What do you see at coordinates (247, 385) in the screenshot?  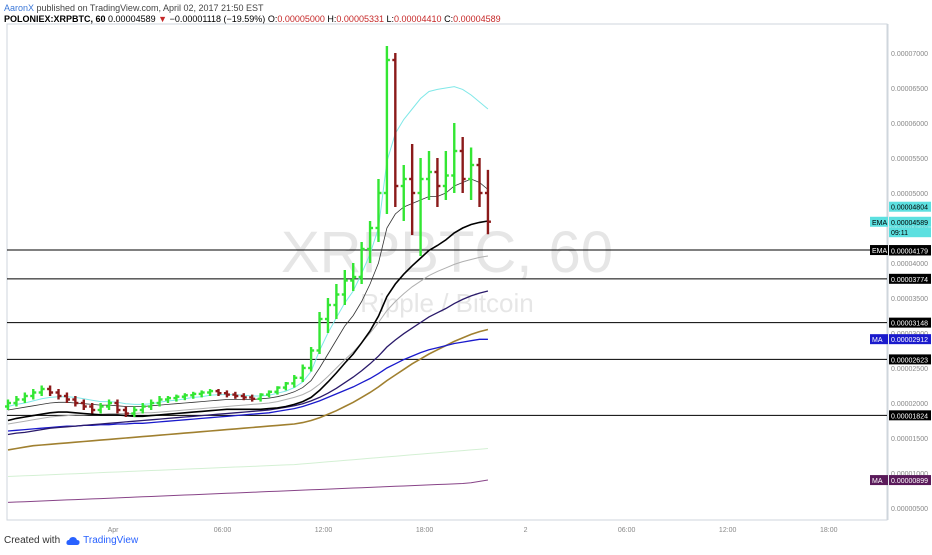 I see `indicator-line-ma-blue` at bounding box center [247, 385].